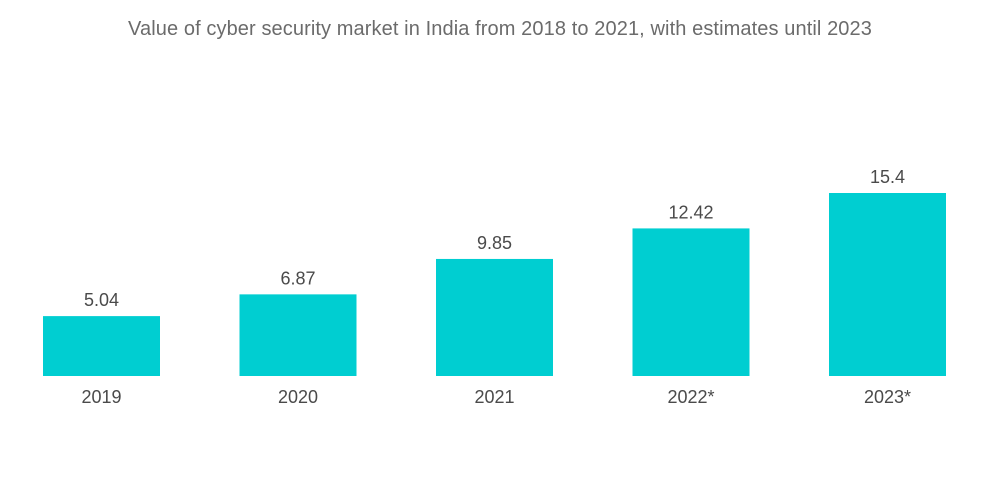 The width and height of the screenshot is (1000, 504). What do you see at coordinates (494, 397) in the screenshot?
I see `x-tick-label-2021: 2021` at bounding box center [494, 397].